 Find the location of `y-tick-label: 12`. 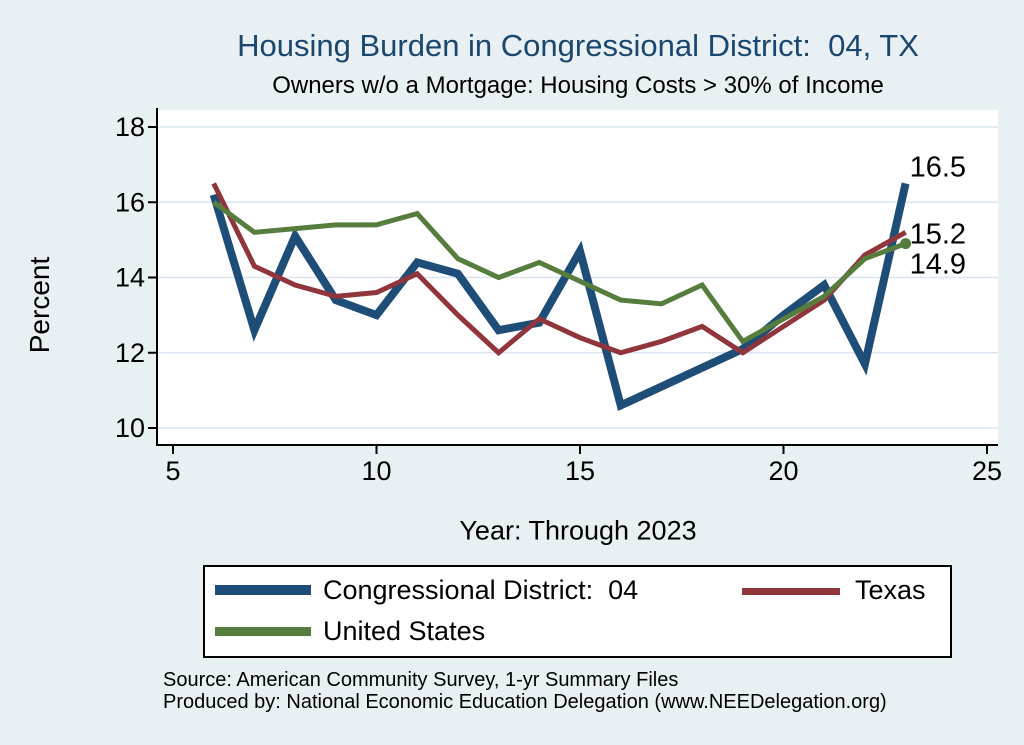

y-tick-label: 12 is located at coordinates (130, 353).